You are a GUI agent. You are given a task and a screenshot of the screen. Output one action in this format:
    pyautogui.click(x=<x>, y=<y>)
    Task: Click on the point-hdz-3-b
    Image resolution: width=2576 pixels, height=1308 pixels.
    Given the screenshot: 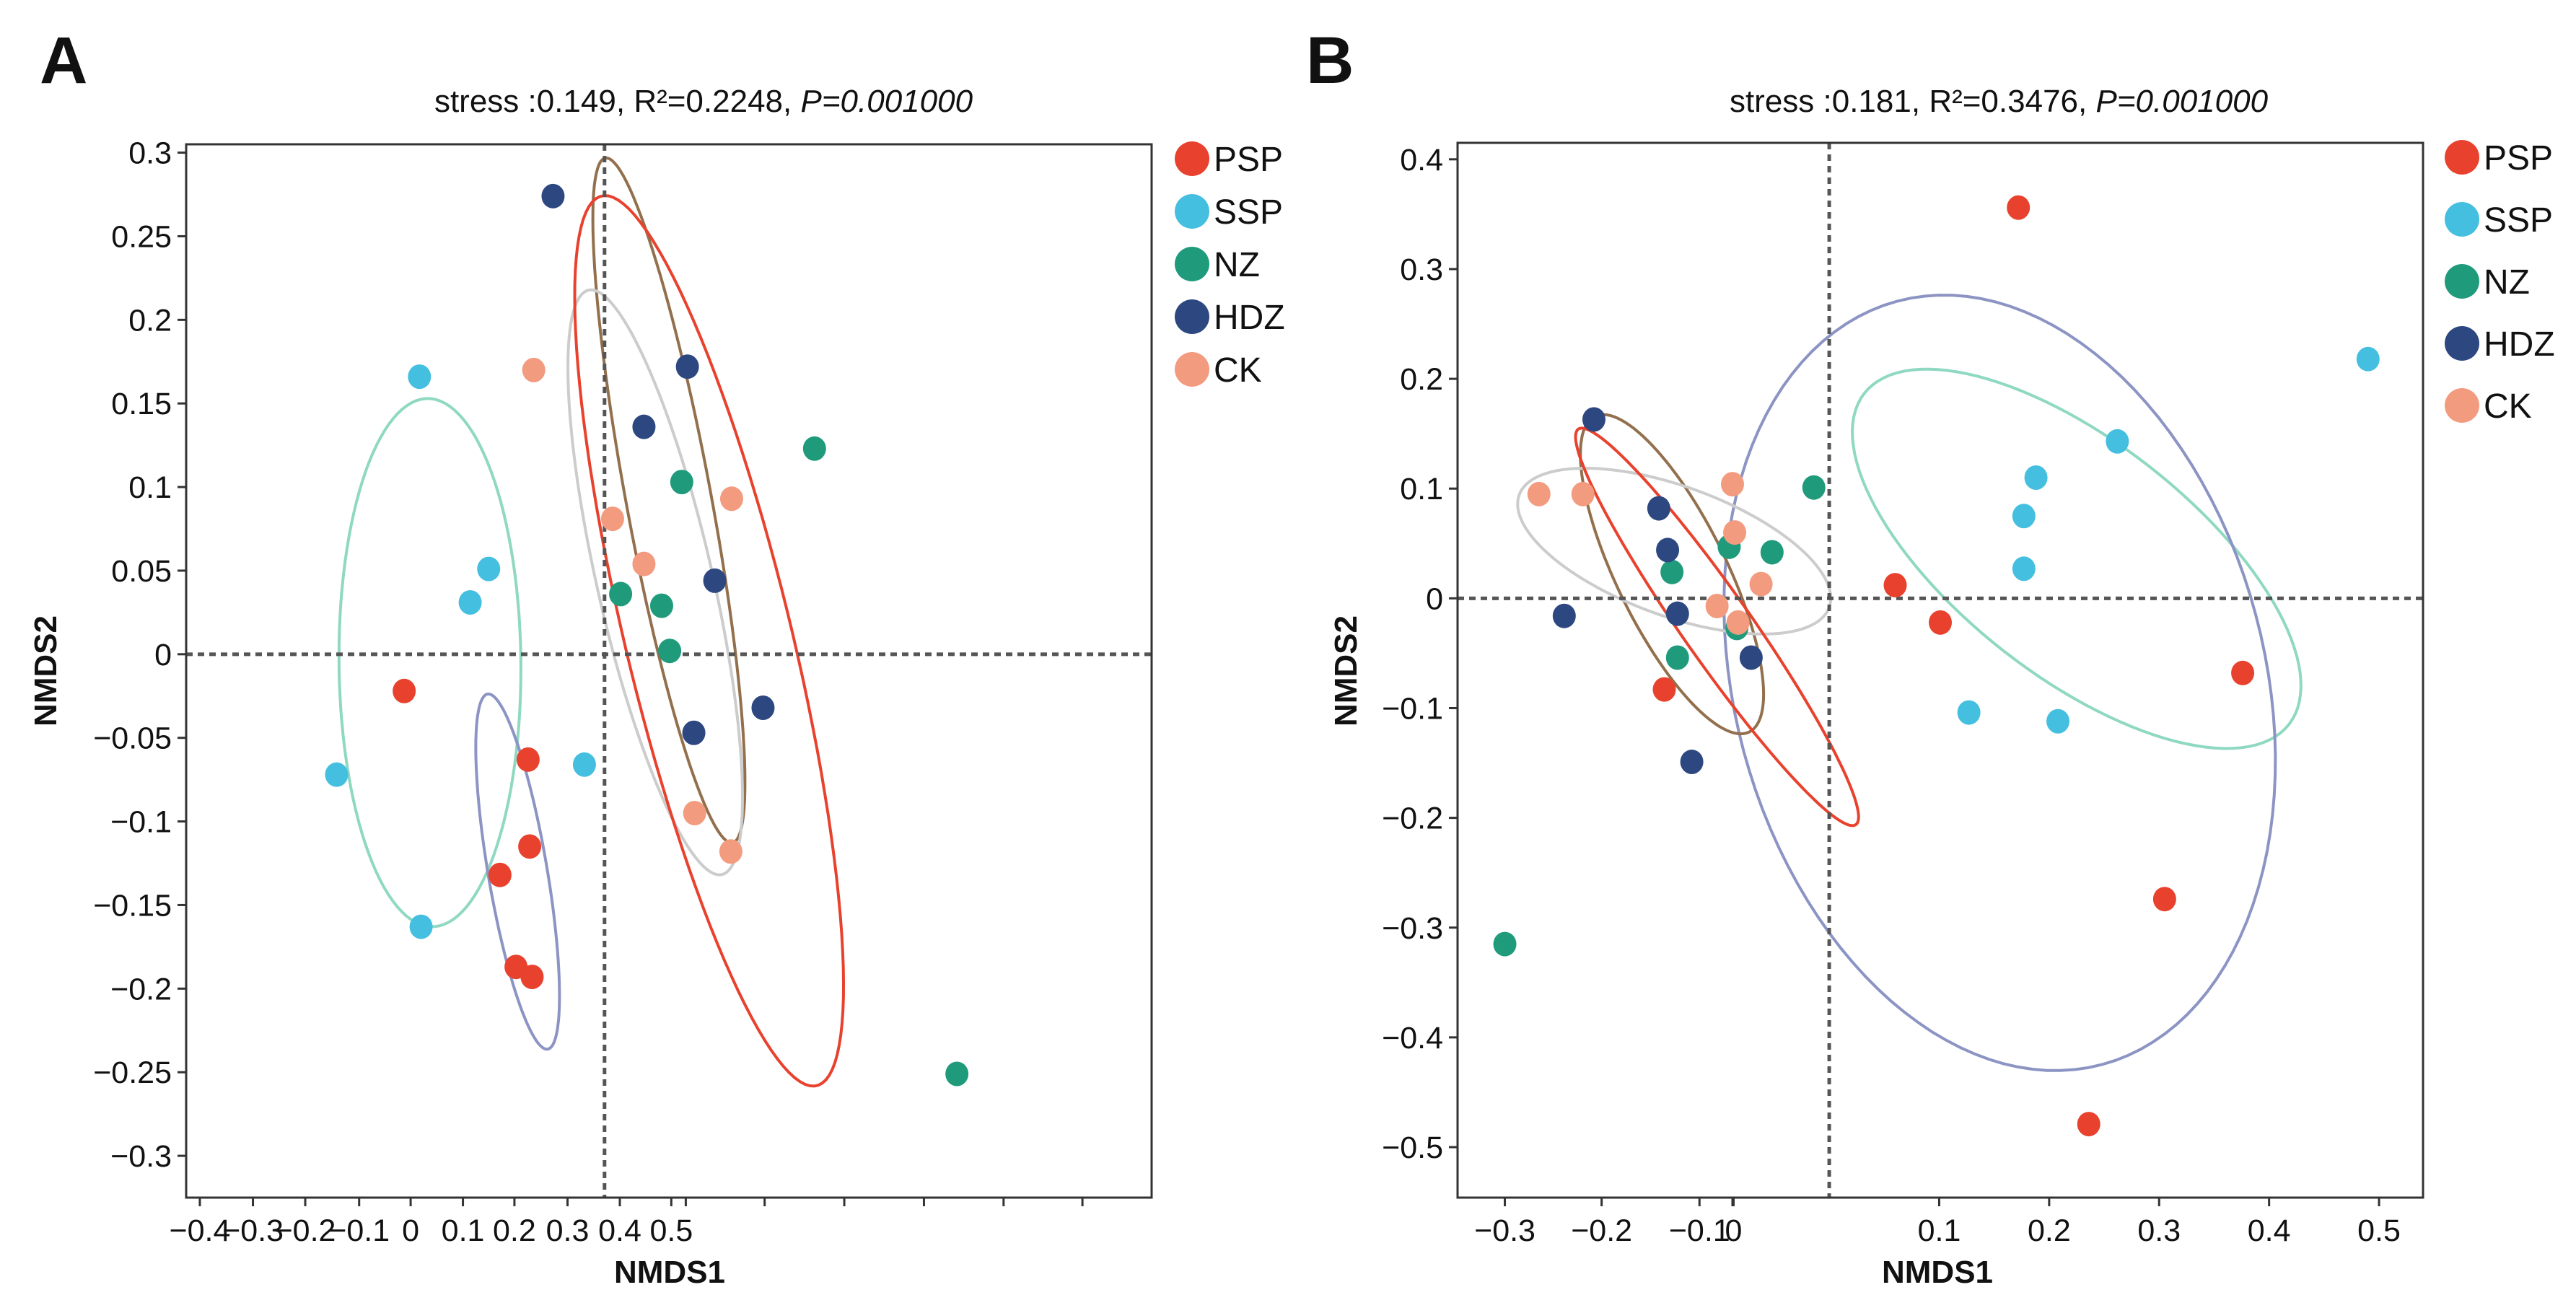 What is the action you would take?
    pyautogui.click(x=1668, y=550)
    